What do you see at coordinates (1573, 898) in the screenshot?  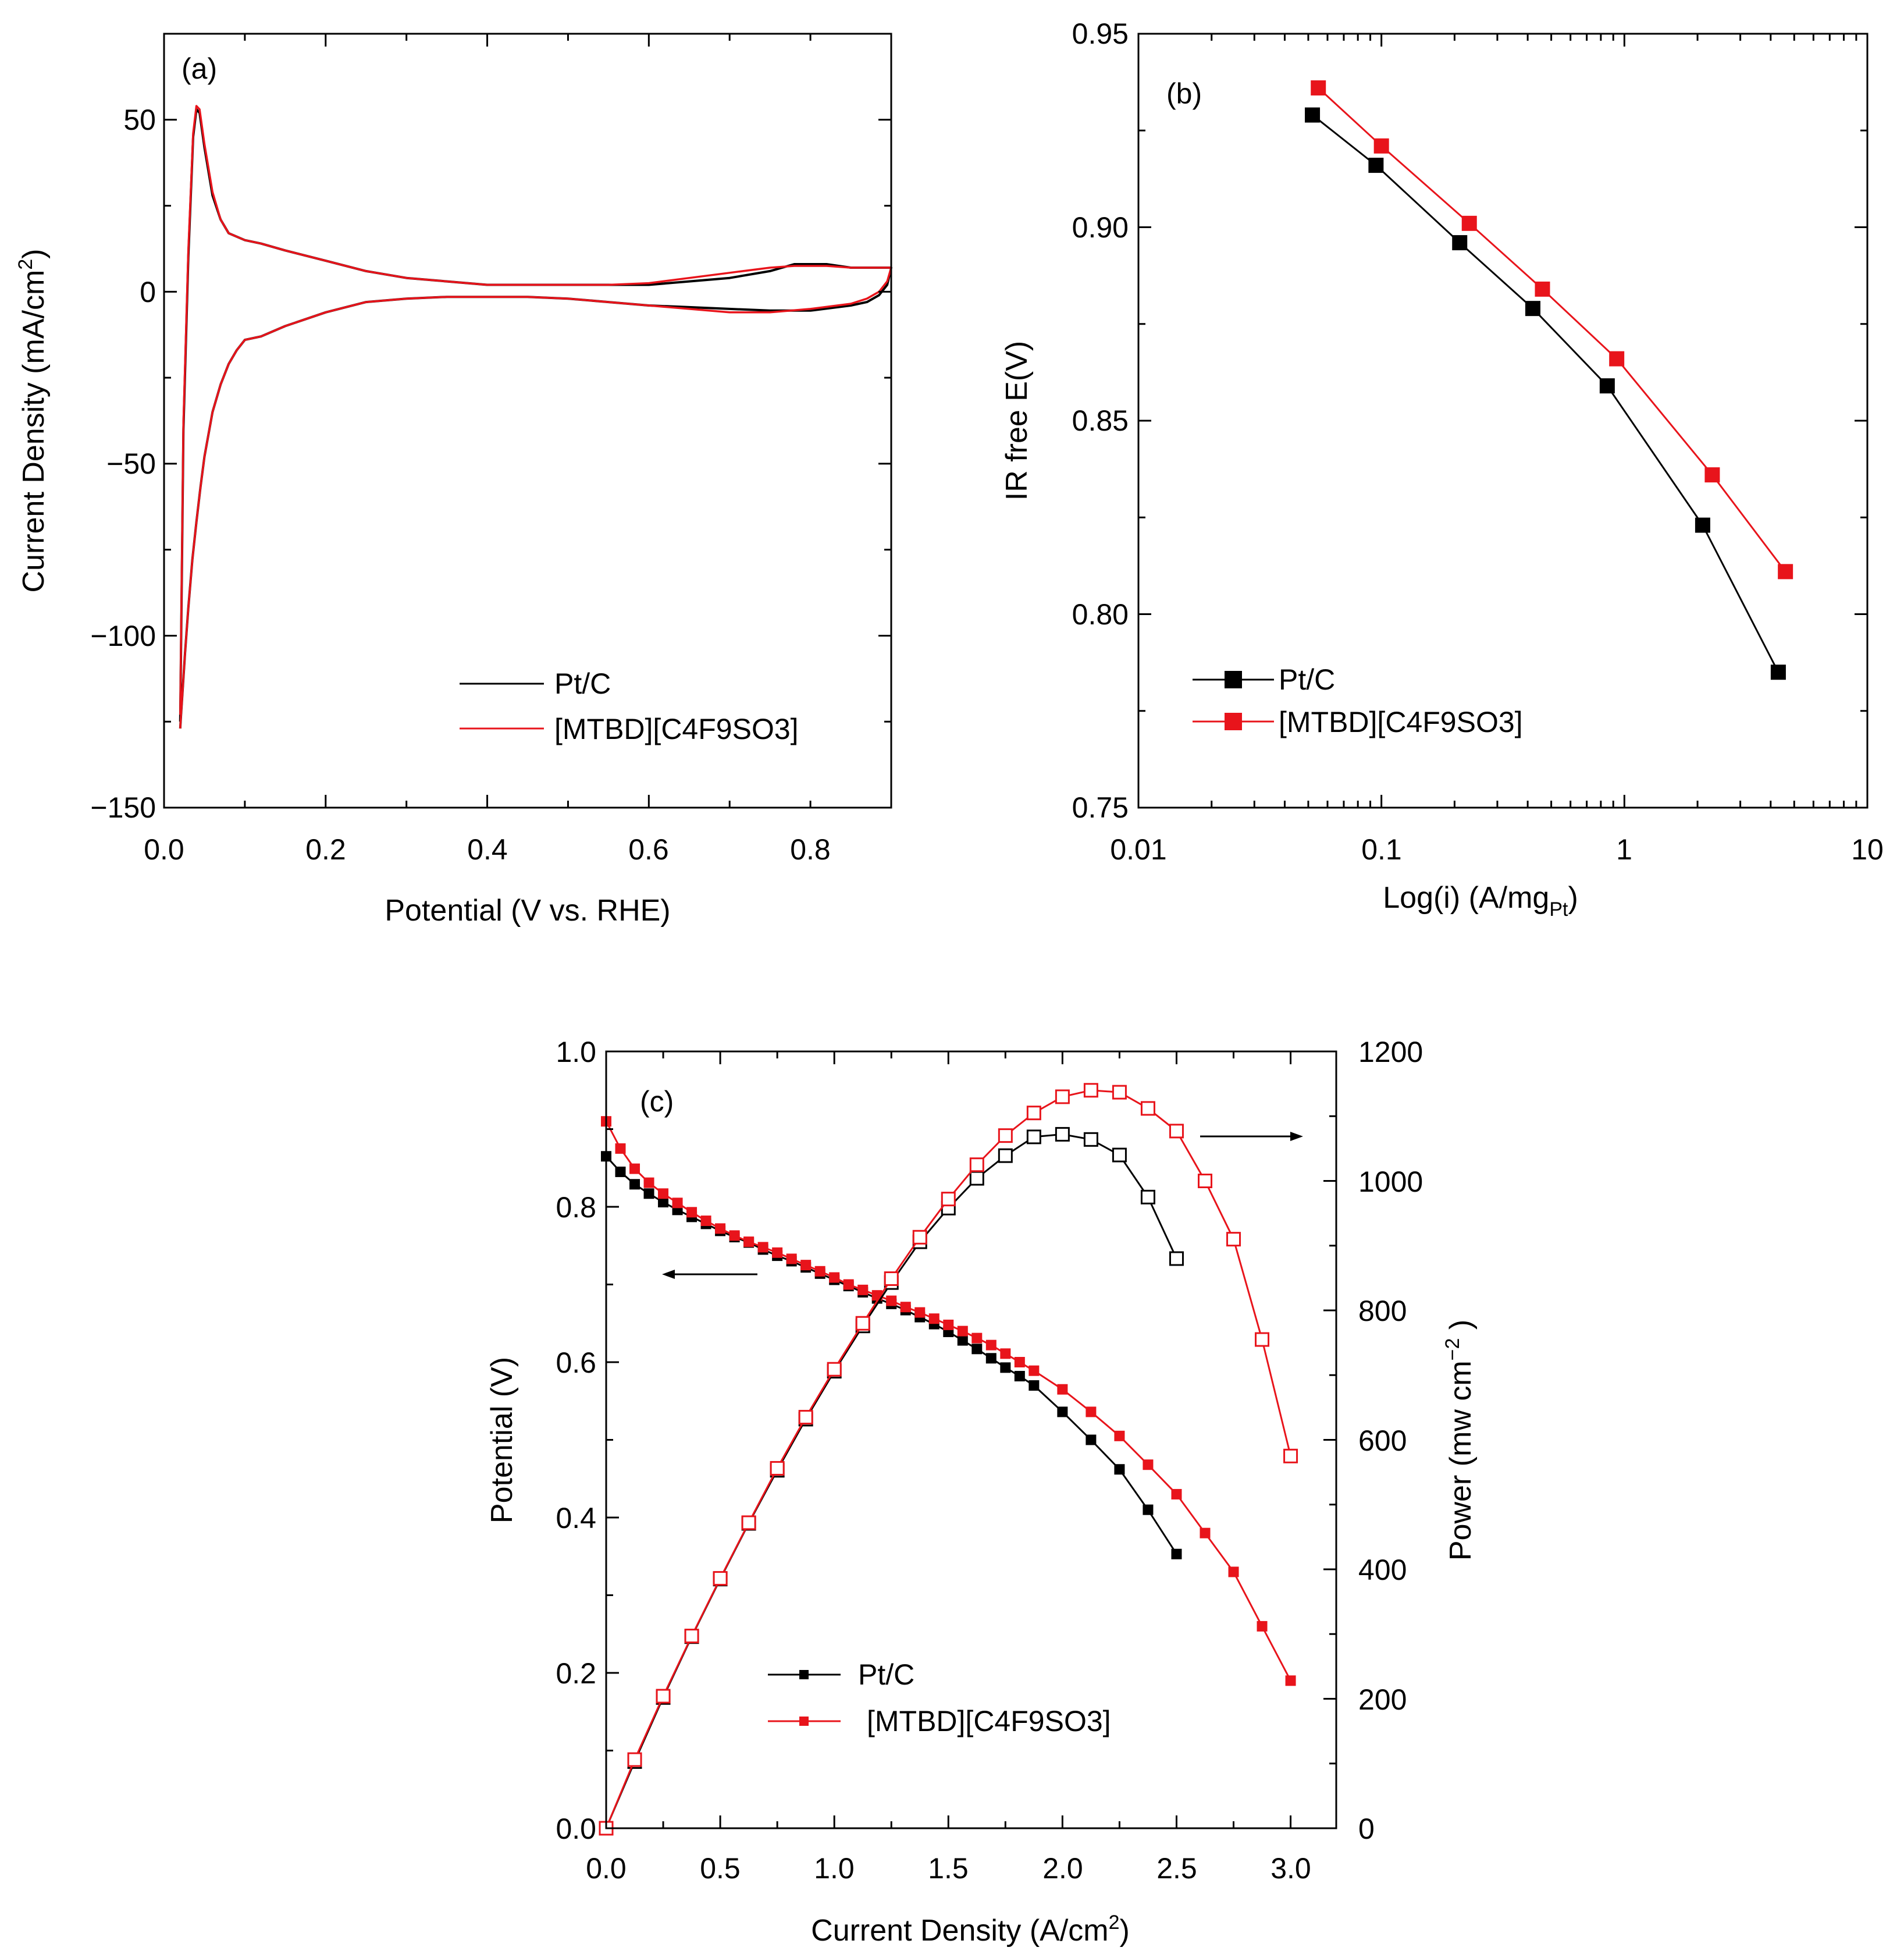 I see `panel-b-xlabel-close: )` at bounding box center [1573, 898].